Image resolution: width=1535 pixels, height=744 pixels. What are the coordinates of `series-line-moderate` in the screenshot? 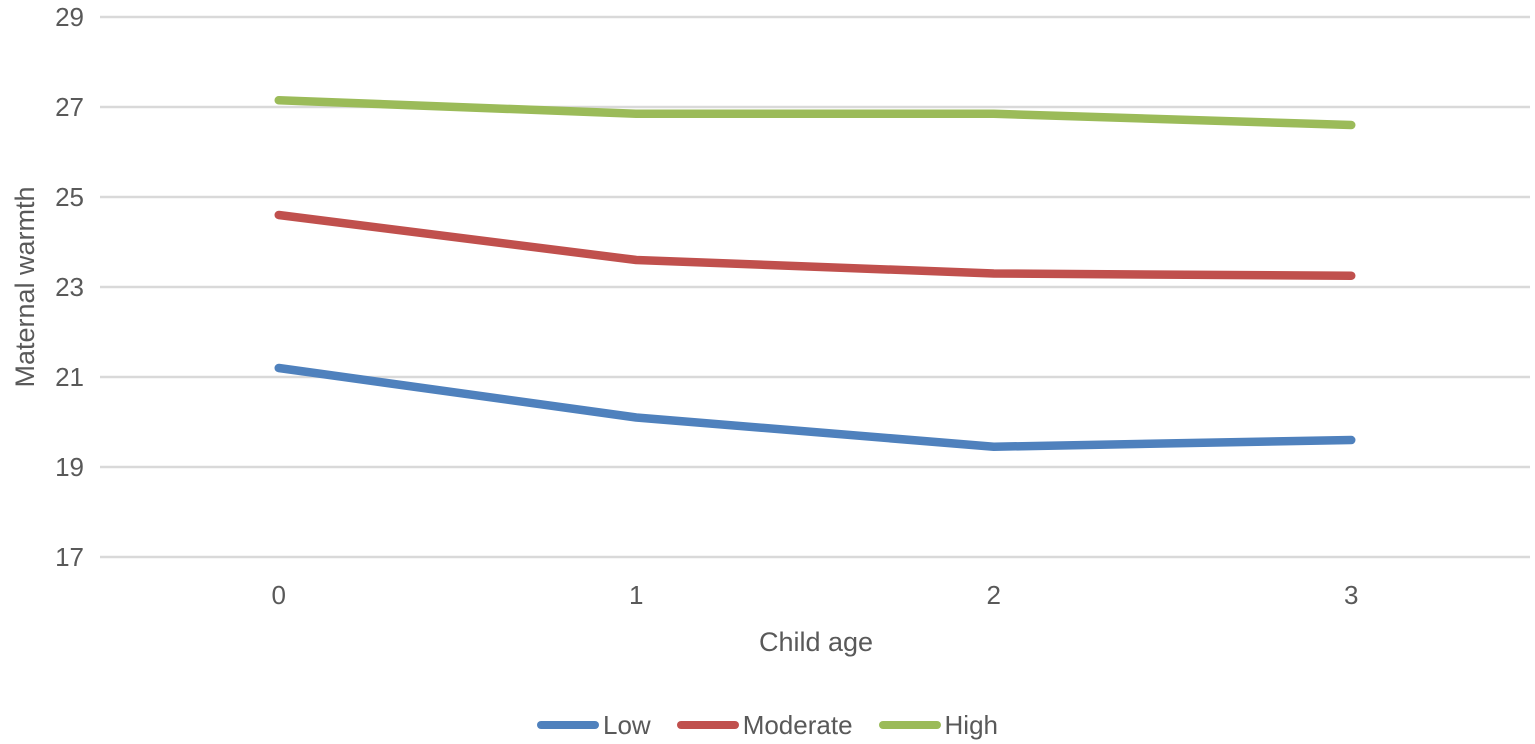 It's located at (815, 245).